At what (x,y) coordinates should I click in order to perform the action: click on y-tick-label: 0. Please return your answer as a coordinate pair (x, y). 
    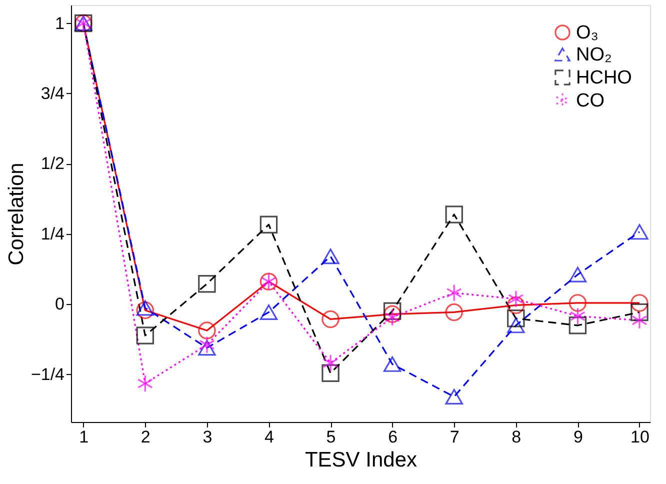
    Looking at the image, I should click on (59, 304).